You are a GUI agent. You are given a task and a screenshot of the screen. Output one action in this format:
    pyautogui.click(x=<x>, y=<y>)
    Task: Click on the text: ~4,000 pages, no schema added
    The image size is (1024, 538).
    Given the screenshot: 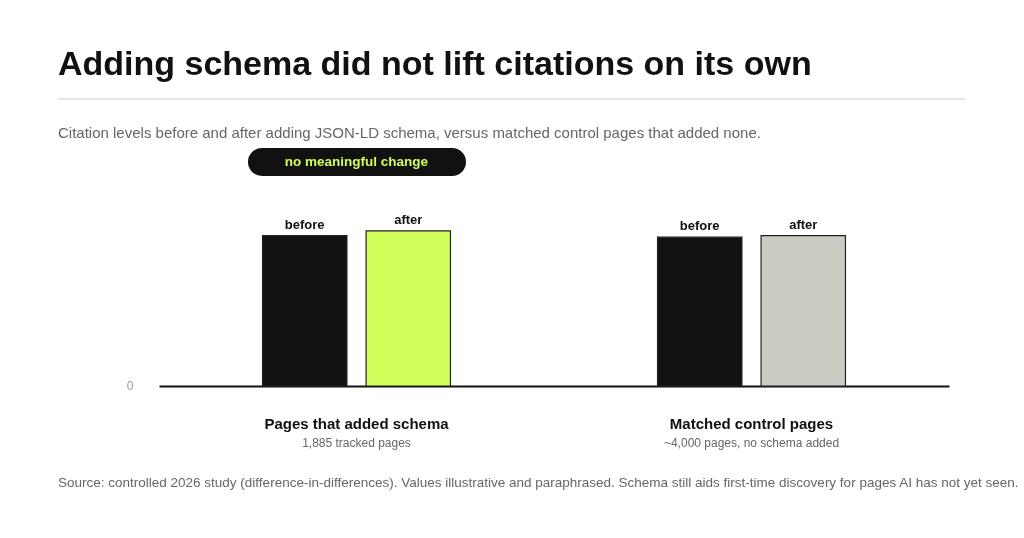 What is the action you would take?
    pyautogui.click(x=751, y=443)
    